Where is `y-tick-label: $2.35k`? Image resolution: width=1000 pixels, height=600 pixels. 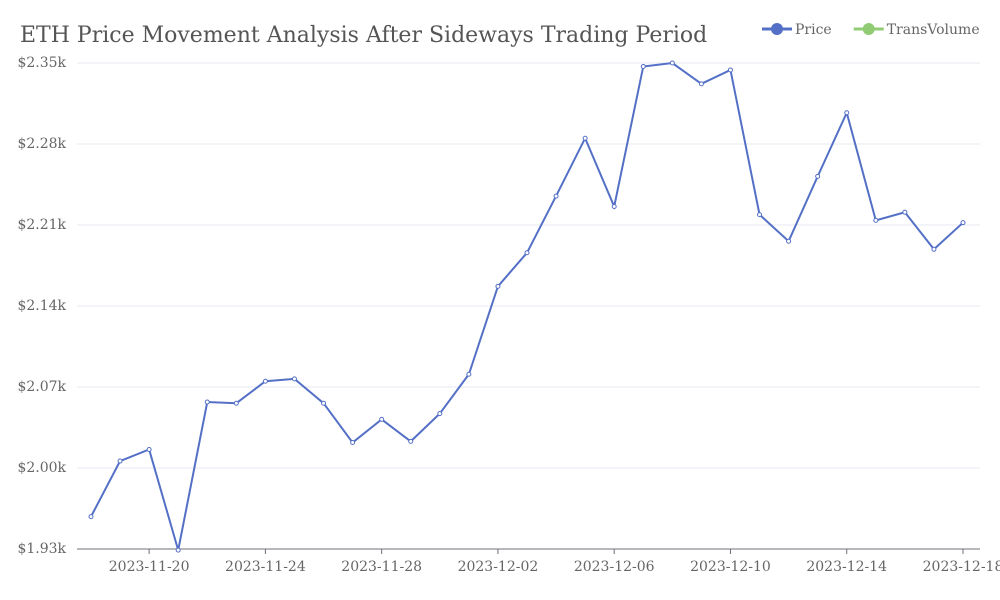 y-tick-label: $2.35k is located at coordinates (41, 63).